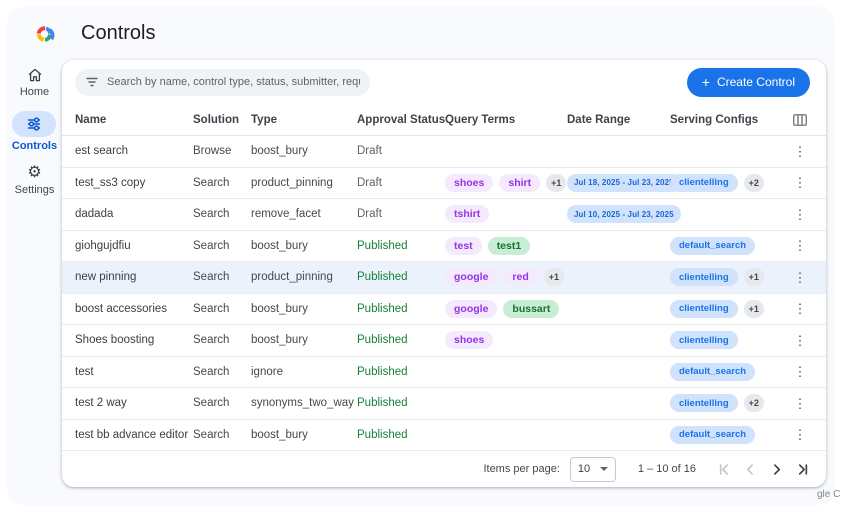 The image size is (842, 514). I want to click on table-row: est search Browse boost_bury Draft ⋮, so click(444, 152).